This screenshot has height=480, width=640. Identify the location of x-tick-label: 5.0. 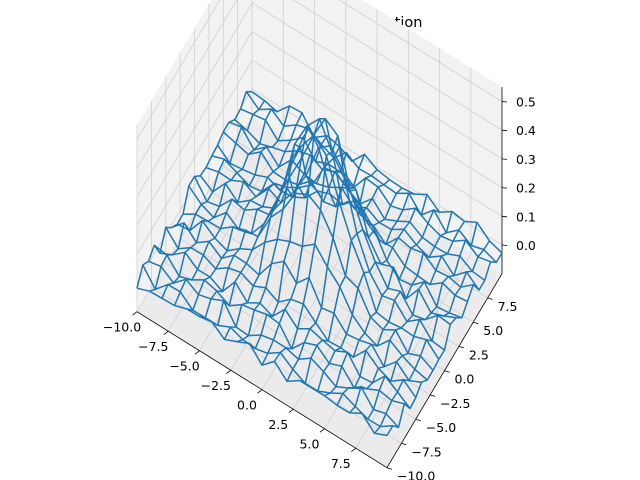
(310, 444).